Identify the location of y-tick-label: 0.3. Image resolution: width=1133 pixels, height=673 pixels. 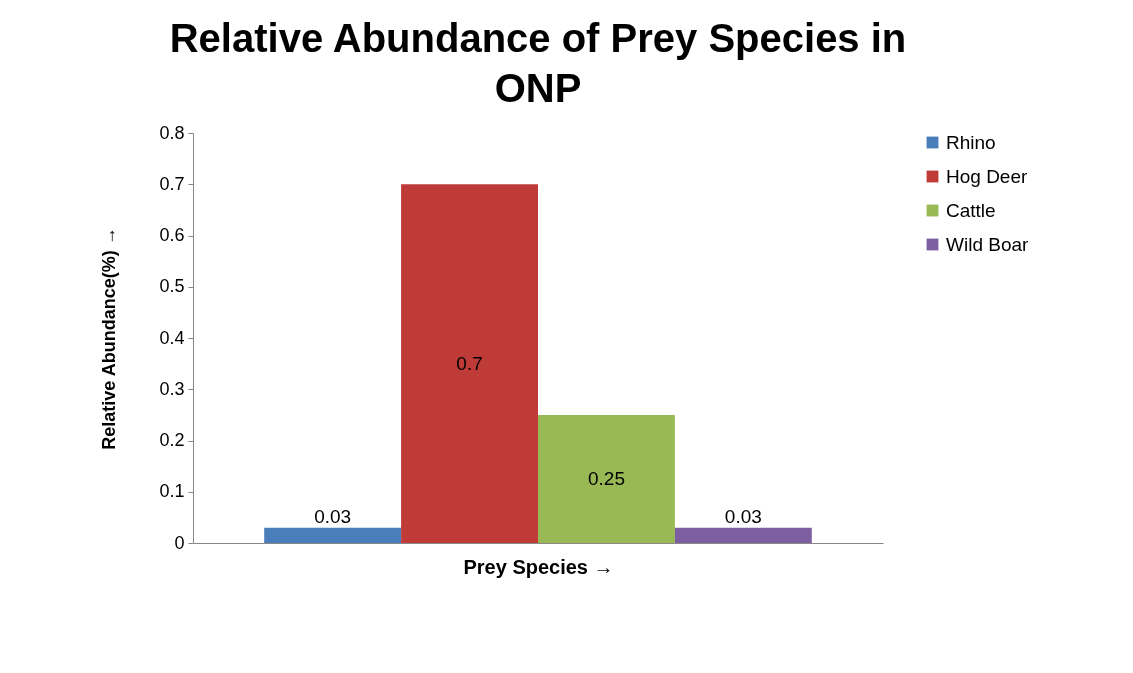
(172, 388).